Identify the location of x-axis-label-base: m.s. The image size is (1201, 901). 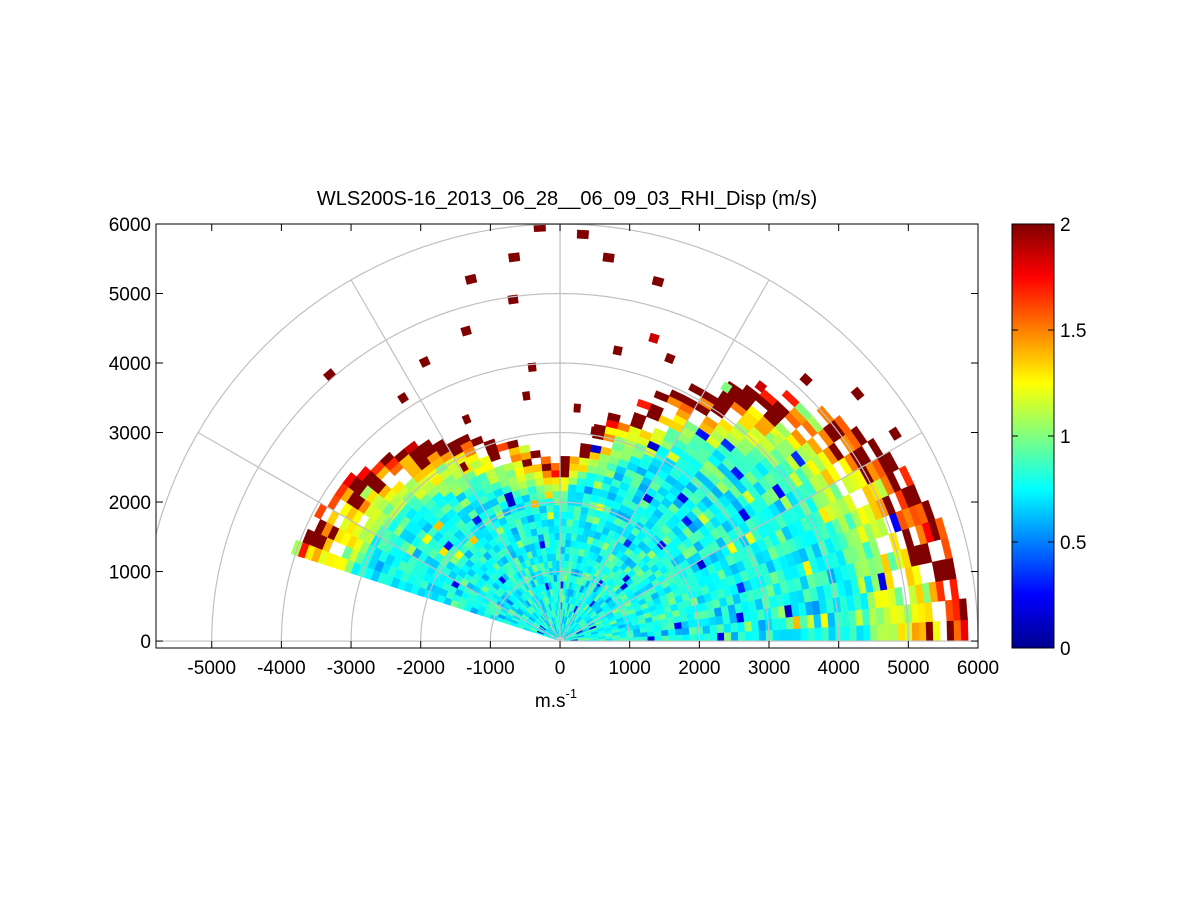
(550, 701).